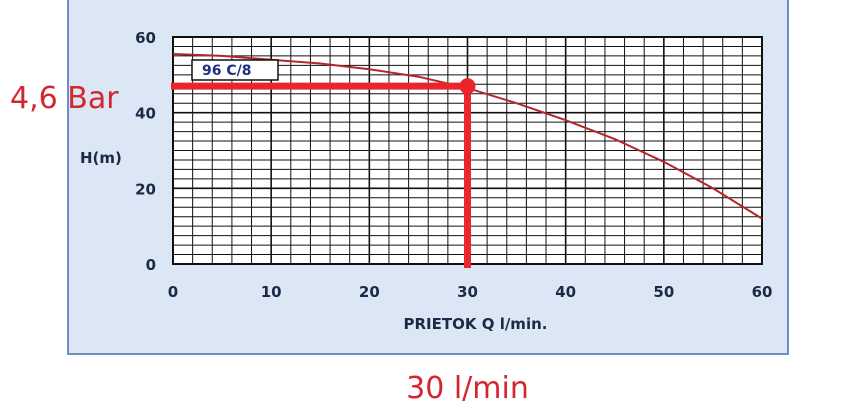 The image size is (846, 418). I want to click on x-tick-label: 60, so click(762, 292).